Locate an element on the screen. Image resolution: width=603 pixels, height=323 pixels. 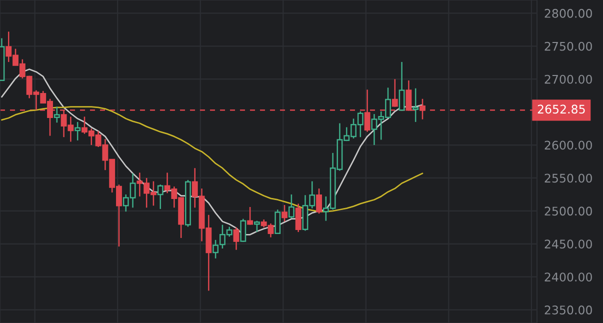
ref-line-label: 2652.85 is located at coordinates (561, 109).